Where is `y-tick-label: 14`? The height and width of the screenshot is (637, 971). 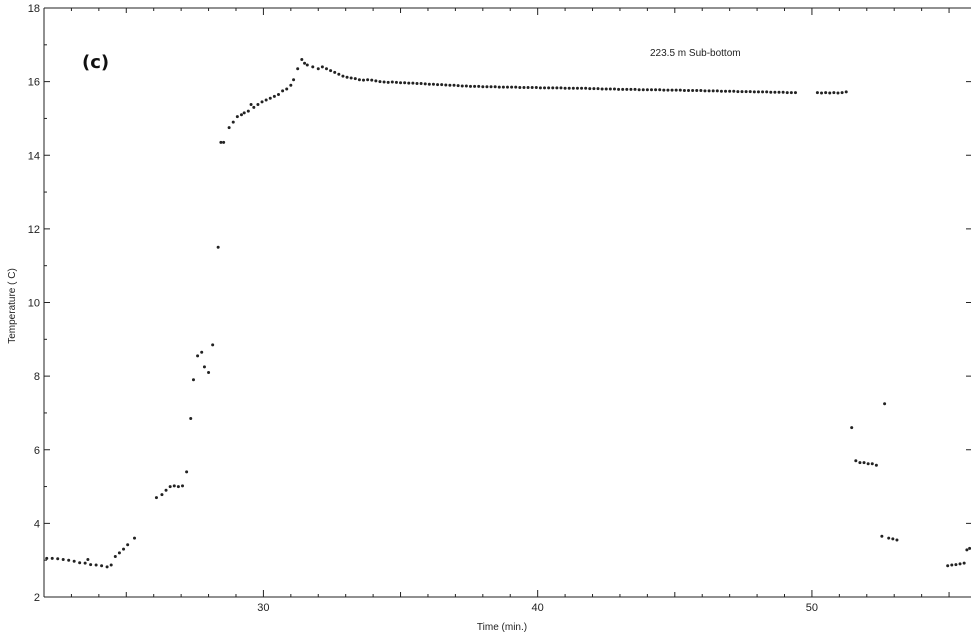 y-tick-label: 14 is located at coordinates (34, 156).